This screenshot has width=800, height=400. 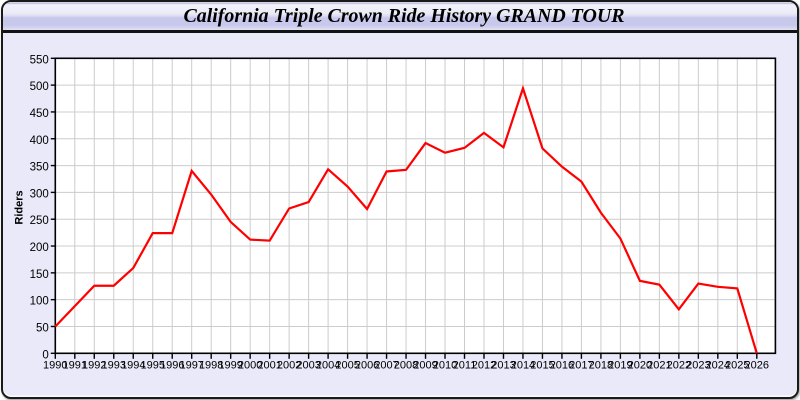 I want to click on svg-text: 1994, so click(x=133, y=366).